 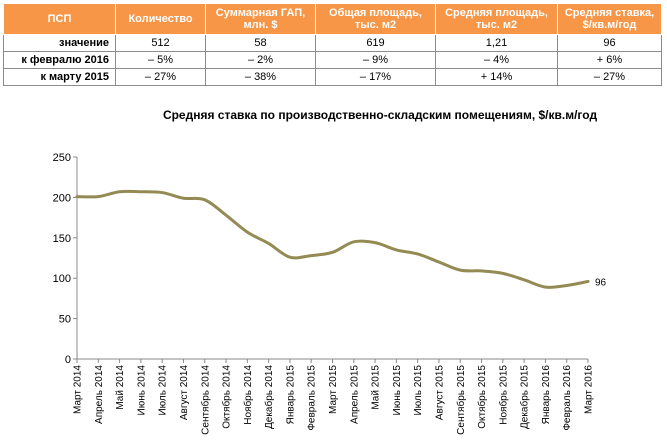 I want to click on y-tick-label: 200, so click(x=62, y=198).